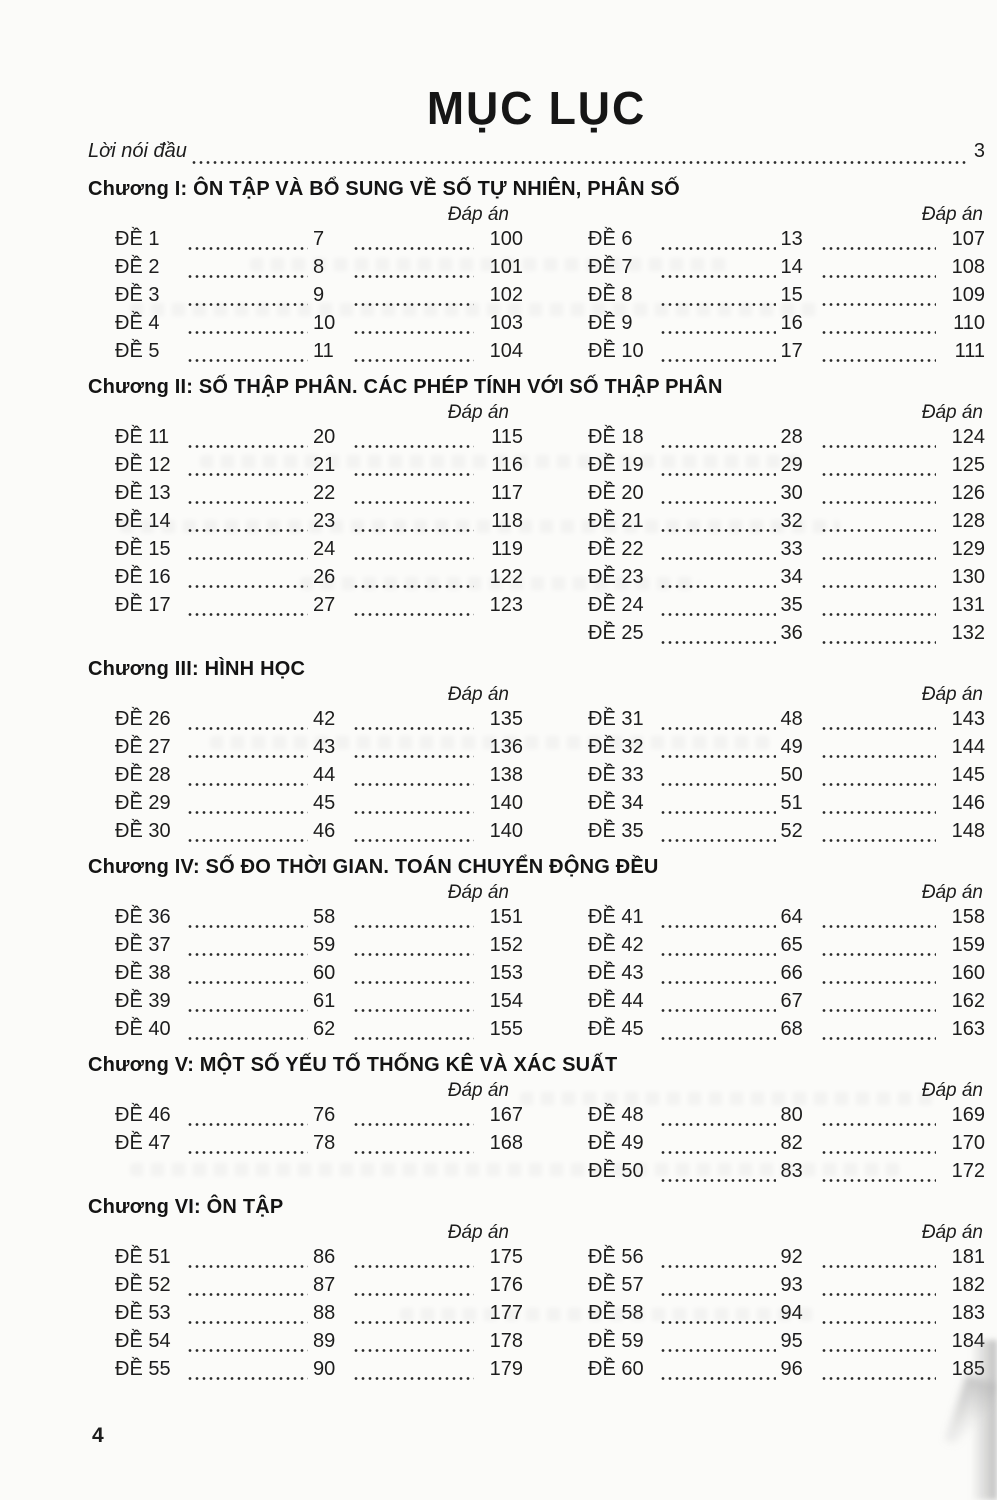 This screenshot has width=997, height=1500. I want to click on toc-rows: ĐỀ 46 76 167 ĐỀ 47 78 168, so click(319, 1132).